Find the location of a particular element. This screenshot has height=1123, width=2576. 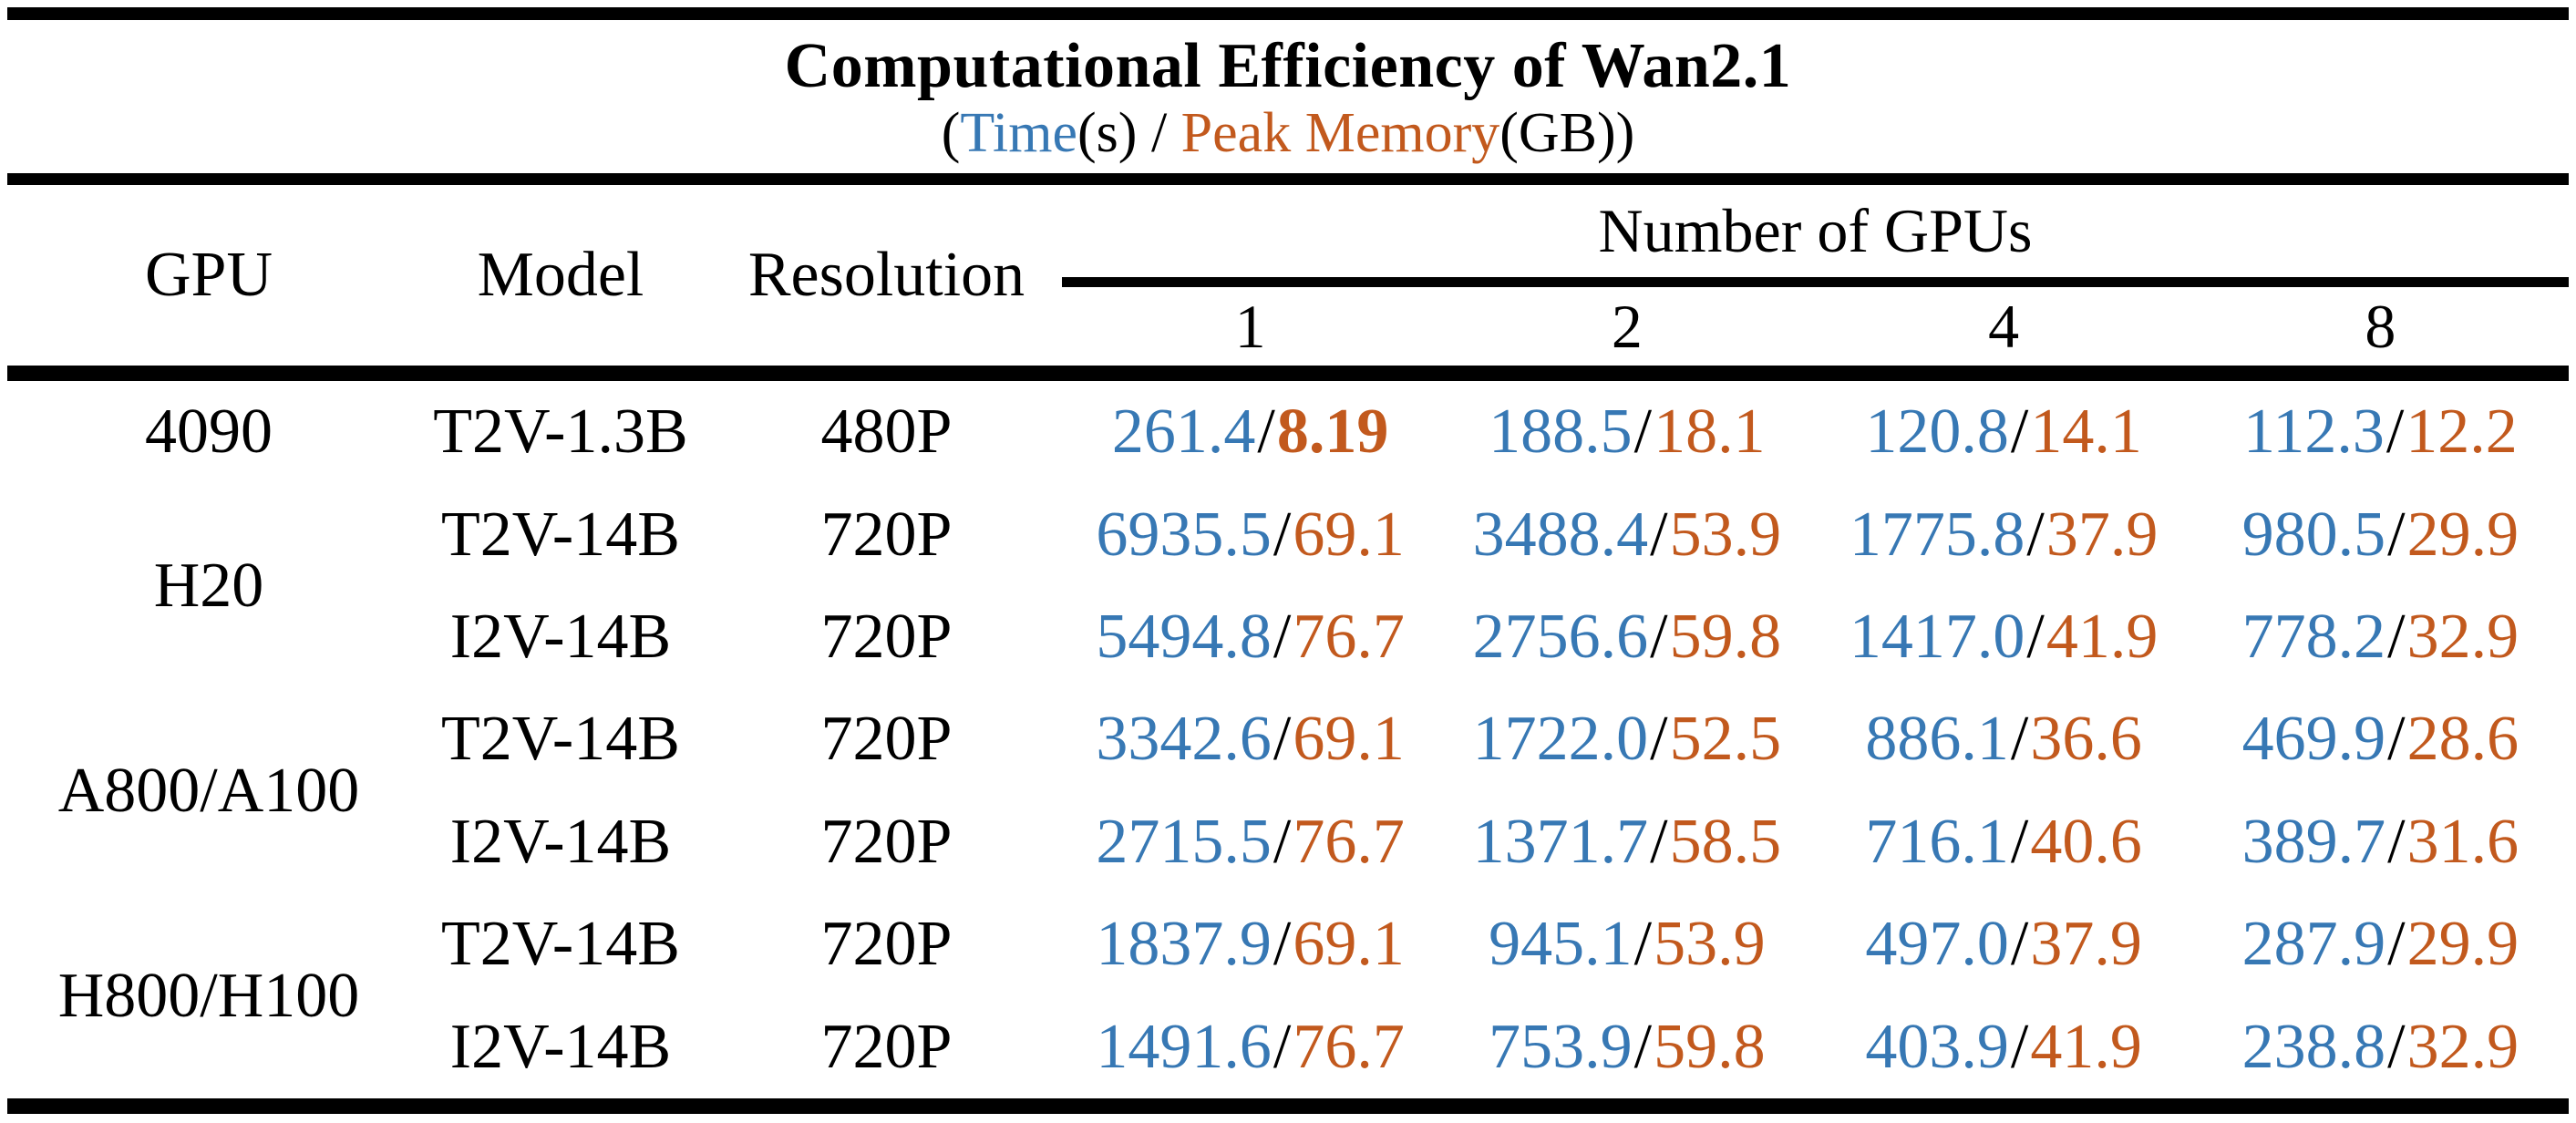

time-value: 261.4 is located at coordinates (1183, 433).